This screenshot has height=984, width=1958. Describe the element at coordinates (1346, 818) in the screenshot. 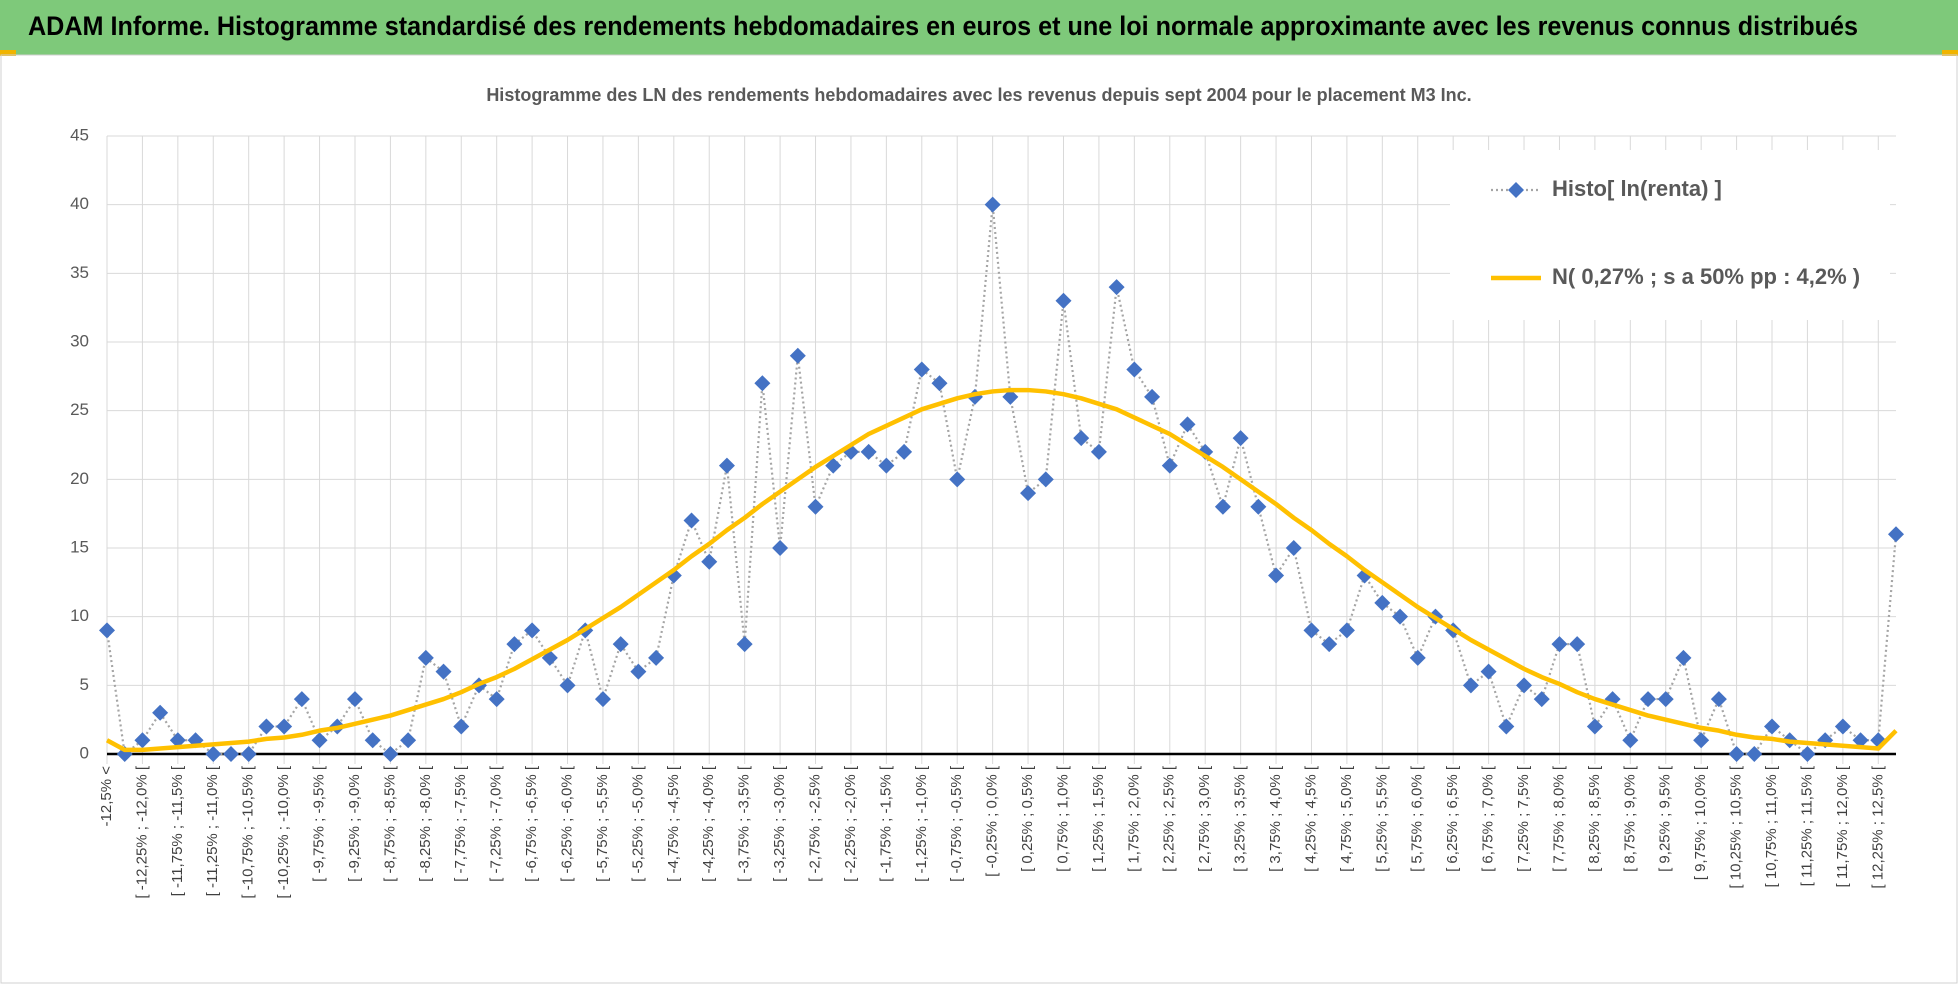

I see `x-tick-label: [ 4,75% ; 5,0% [` at that location.